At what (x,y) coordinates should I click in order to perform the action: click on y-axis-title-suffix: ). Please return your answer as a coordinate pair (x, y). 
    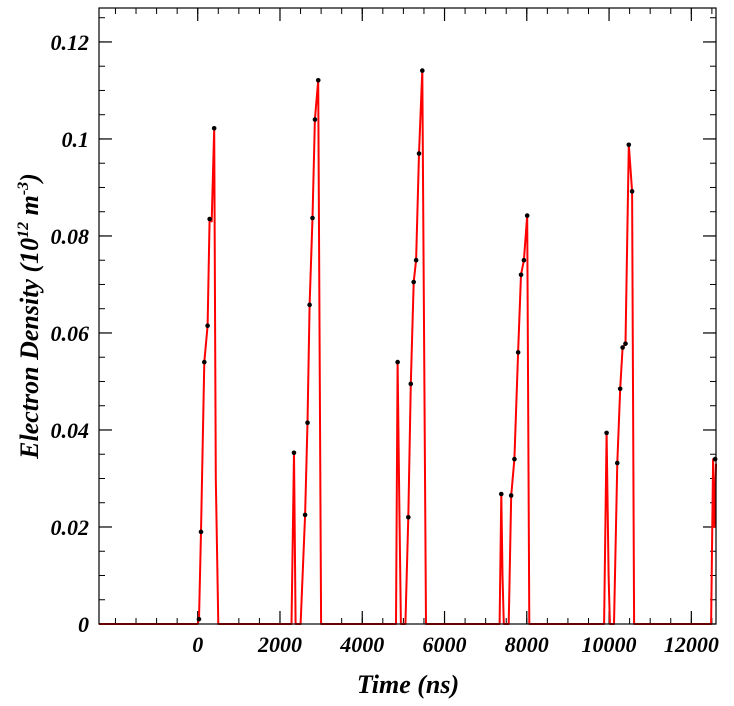
    Looking at the image, I should click on (29, 178).